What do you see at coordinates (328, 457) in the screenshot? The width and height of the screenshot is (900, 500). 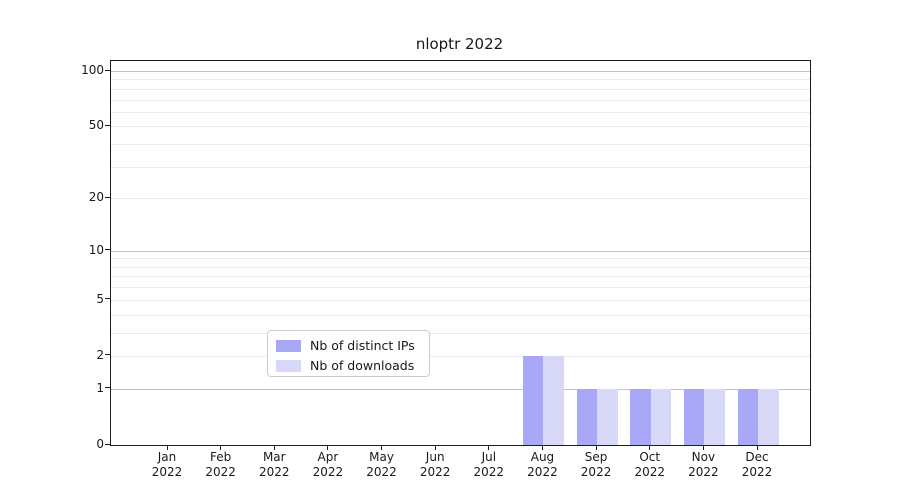 I see `x-tick-month: Apr` at bounding box center [328, 457].